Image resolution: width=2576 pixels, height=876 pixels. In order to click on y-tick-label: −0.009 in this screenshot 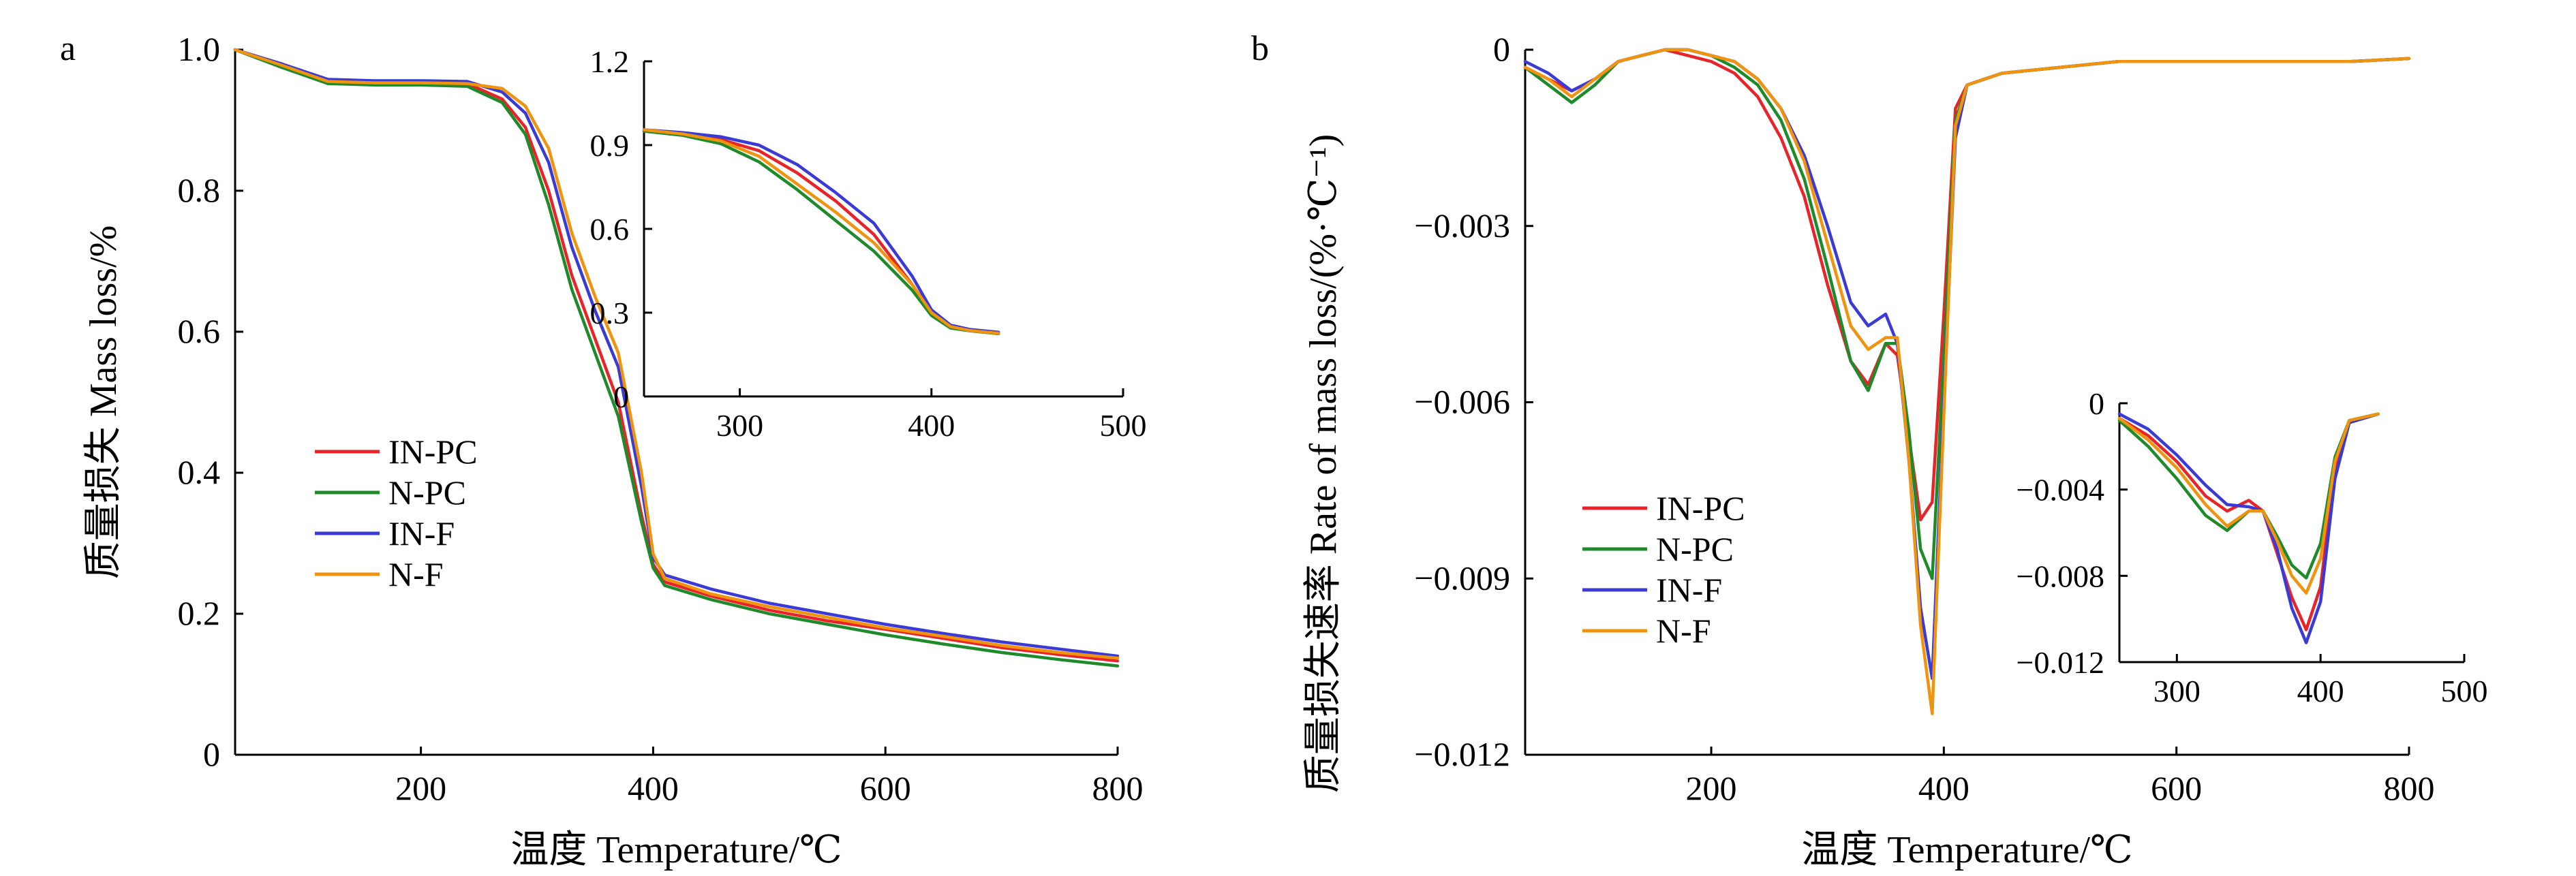, I will do `click(1462, 578)`.